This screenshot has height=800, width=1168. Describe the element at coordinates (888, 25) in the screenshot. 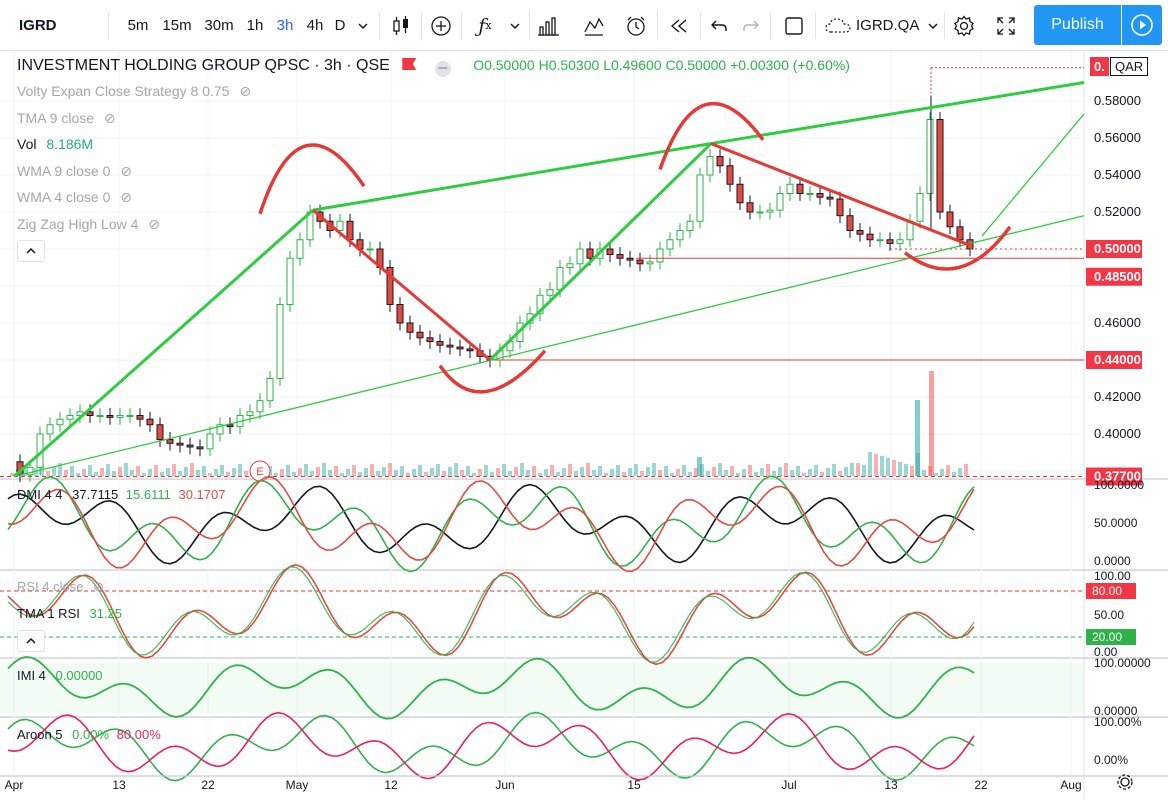

I see `layout-name: IGRD.QA` at that location.